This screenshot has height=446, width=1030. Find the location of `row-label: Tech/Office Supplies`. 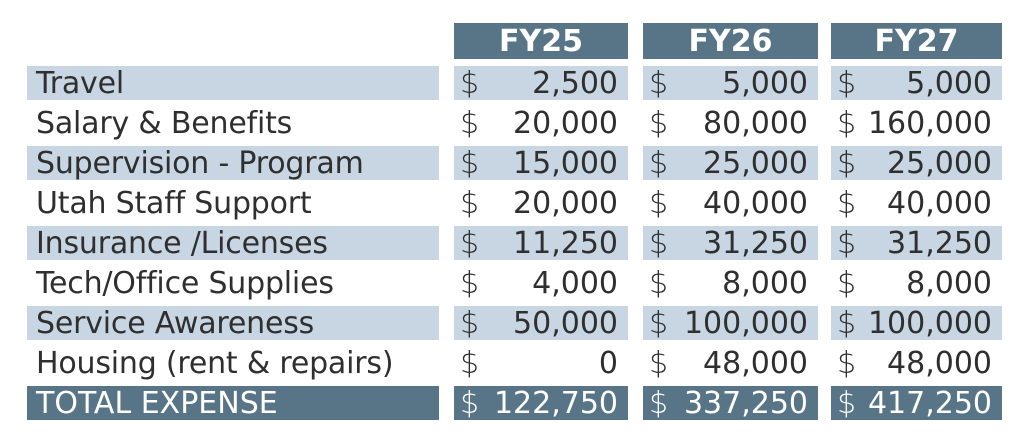

row-label: Tech/Office Supplies is located at coordinates (185, 283).